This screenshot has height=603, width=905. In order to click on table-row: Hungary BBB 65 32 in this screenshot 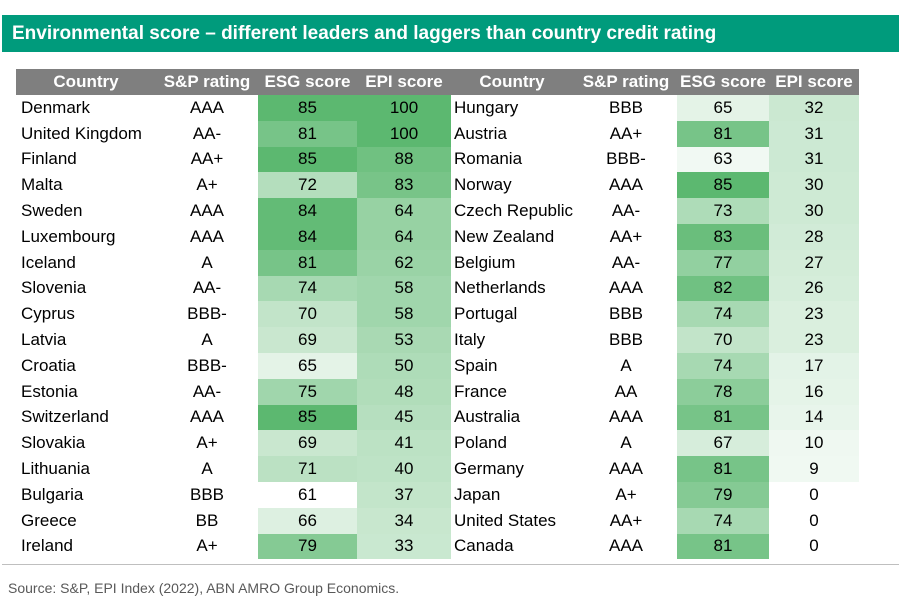, I will do `click(654, 108)`.